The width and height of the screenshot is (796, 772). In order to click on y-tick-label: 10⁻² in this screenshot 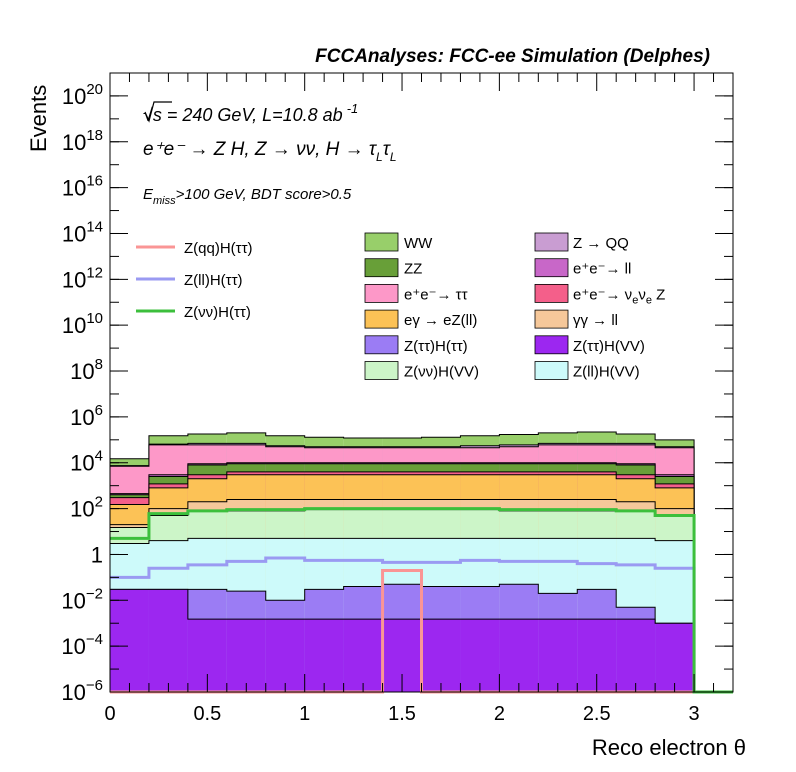, I will do `click(82, 599)`.